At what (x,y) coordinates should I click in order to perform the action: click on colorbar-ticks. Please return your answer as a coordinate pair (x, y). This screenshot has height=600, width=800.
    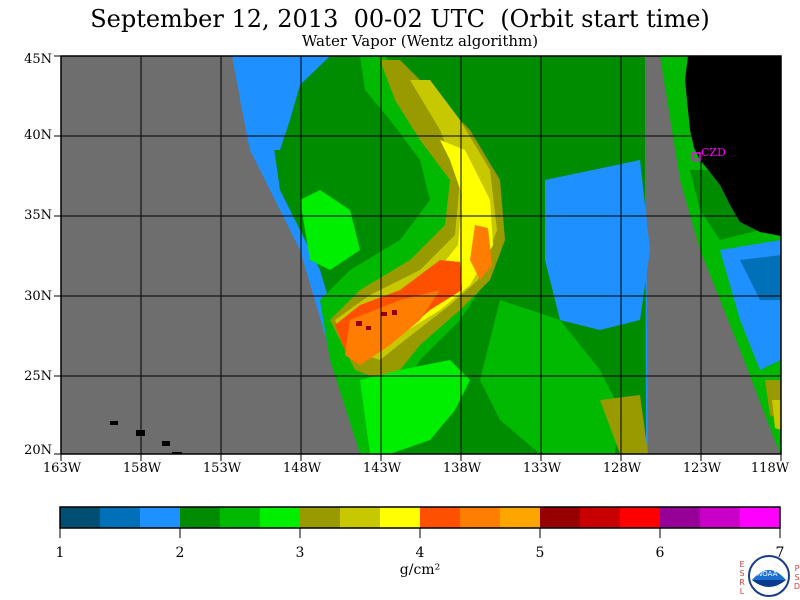
    Looking at the image, I should click on (420, 533).